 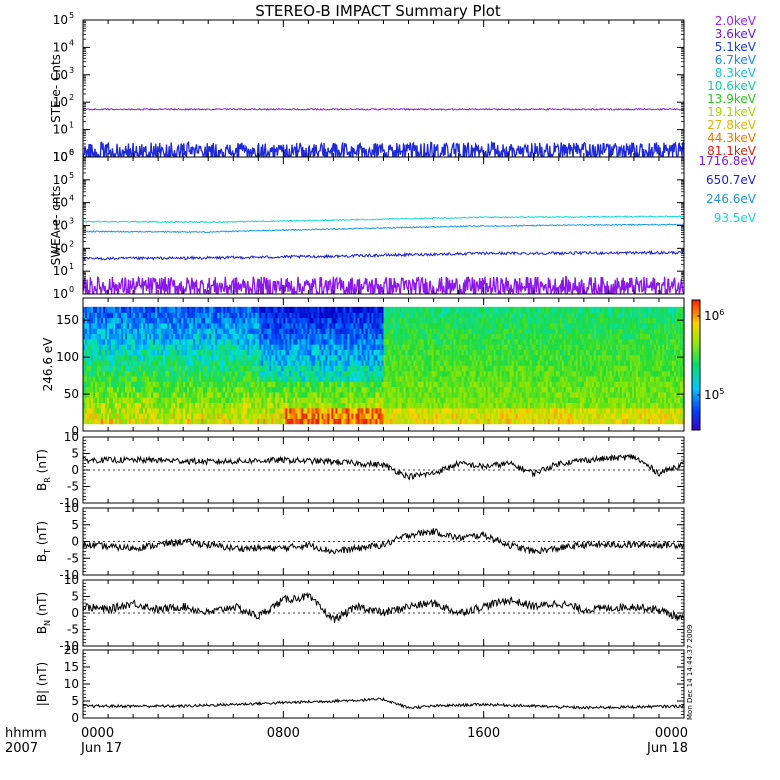 What do you see at coordinates (731, 180) in the screenshot?
I see `legend-entry: 650.7eV` at bounding box center [731, 180].